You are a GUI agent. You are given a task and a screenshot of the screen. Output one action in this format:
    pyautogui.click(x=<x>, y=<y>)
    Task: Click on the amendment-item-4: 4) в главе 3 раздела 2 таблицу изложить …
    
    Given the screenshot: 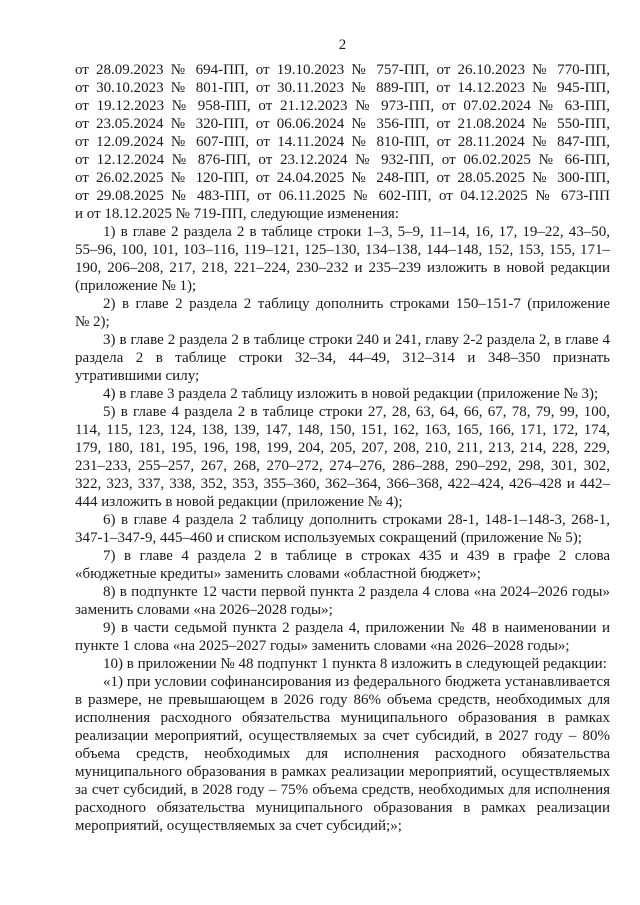 What is the action you would take?
    pyautogui.click(x=351, y=394)
    